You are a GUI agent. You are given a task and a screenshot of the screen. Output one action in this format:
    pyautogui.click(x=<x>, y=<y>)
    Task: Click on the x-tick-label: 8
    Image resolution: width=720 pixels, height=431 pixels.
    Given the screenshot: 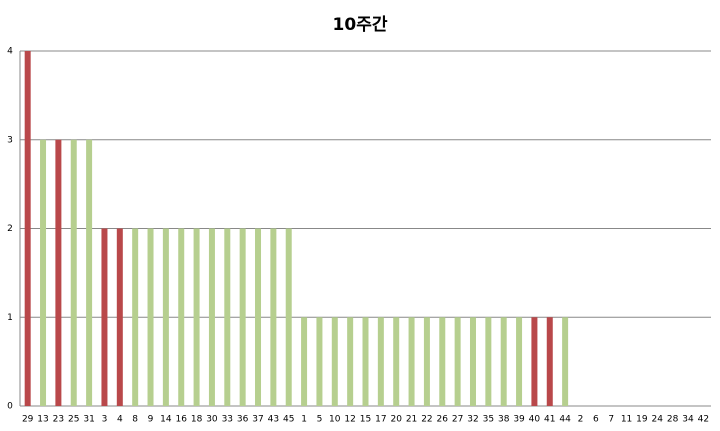 What is the action you would take?
    pyautogui.click(x=135, y=420)
    